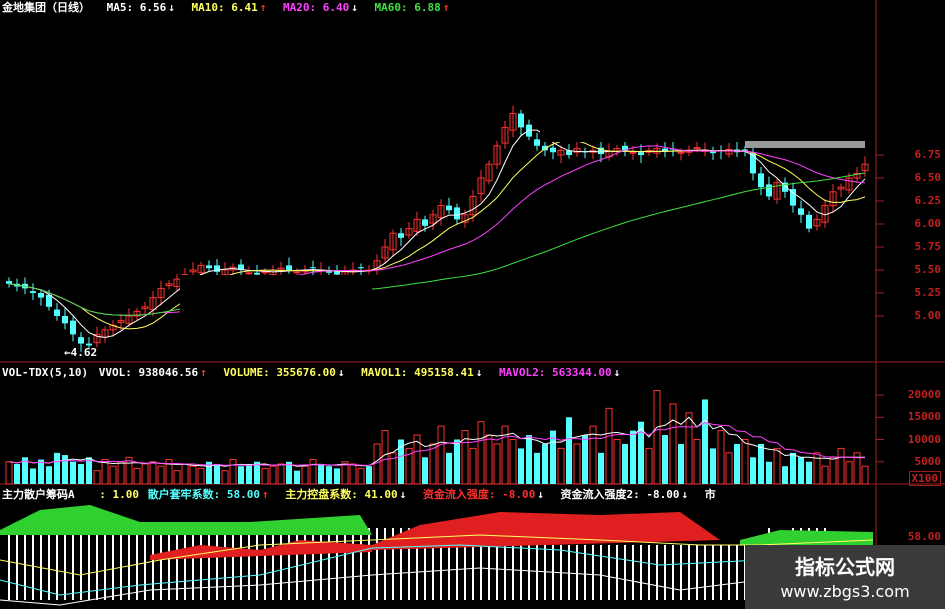 This screenshot has width=945, height=609. What do you see at coordinates (243, 494) in the screenshot?
I see `retail-trapped-value: 58.00` at bounding box center [243, 494].